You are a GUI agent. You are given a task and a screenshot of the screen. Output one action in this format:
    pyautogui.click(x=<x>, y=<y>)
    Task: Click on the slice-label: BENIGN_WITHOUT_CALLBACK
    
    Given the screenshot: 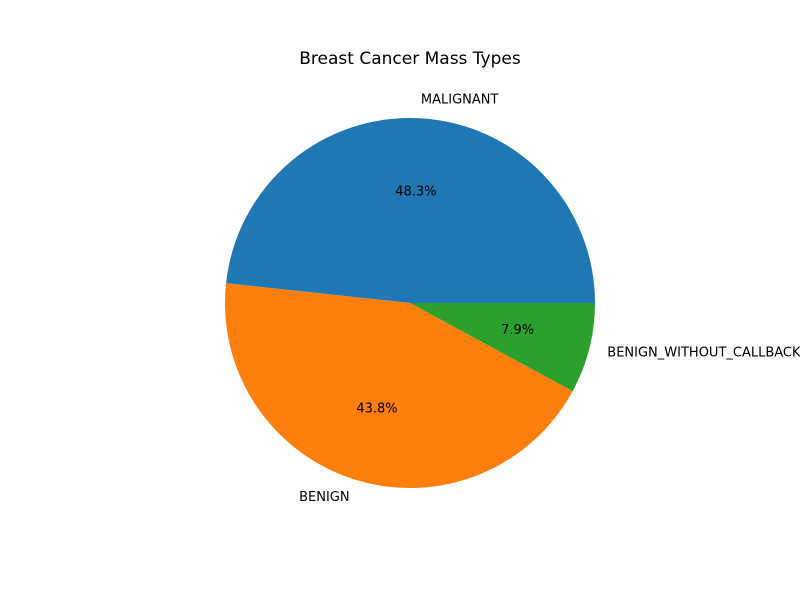 What is the action you would take?
    pyautogui.click(x=703, y=353)
    